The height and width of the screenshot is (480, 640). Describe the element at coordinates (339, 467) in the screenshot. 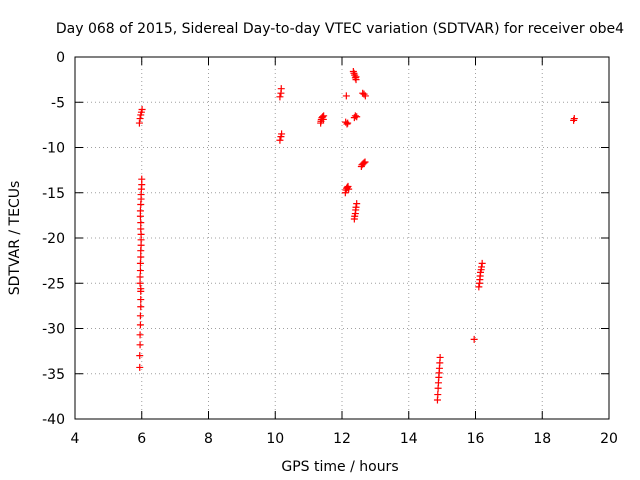

I see `x-axis-label: GPS time / hours` at that location.